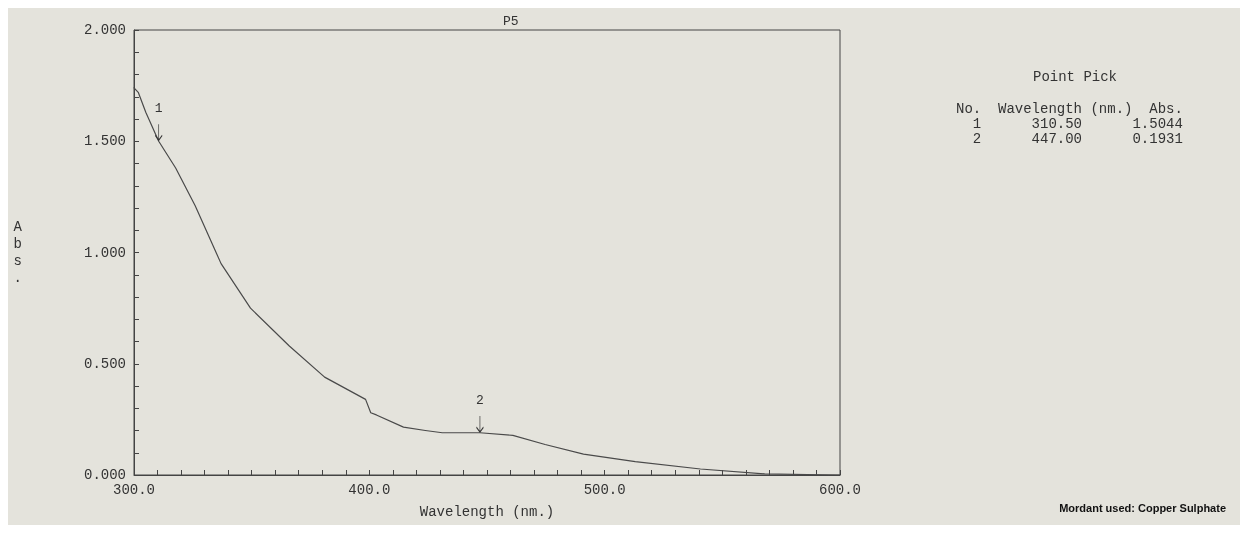  What do you see at coordinates (840, 490) in the screenshot?
I see `x-tick-label: 600.0` at bounding box center [840, 490].